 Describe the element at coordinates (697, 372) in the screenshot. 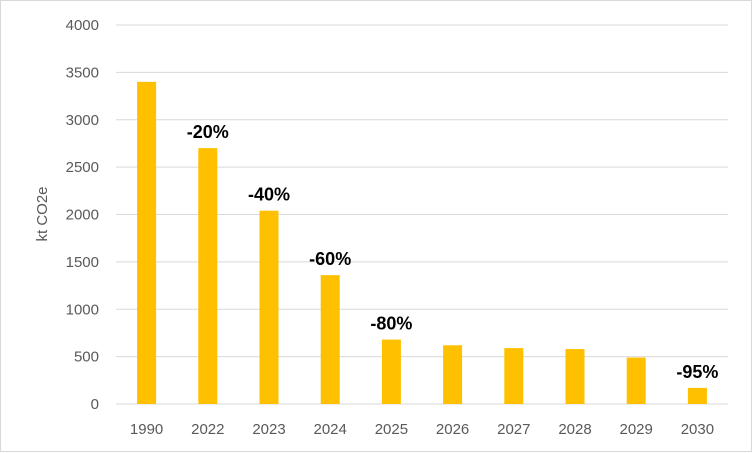

I see `data-label-2030: -95%` at that location.